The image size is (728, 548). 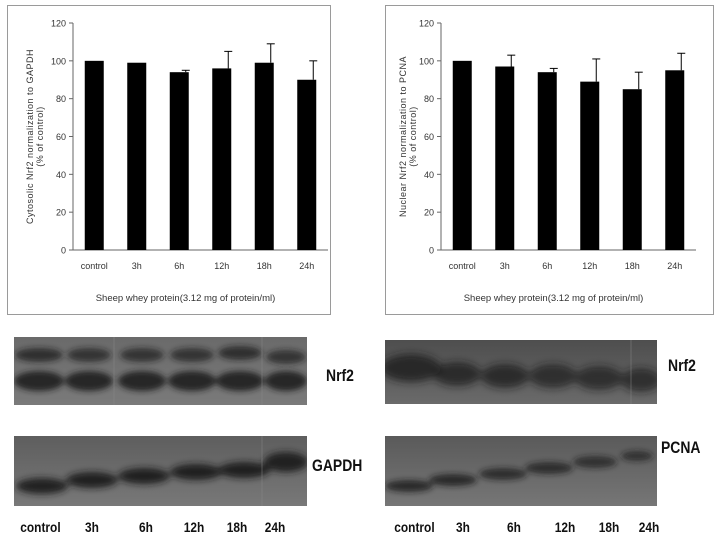 What do you see at coordinates (682, 365) in the screenshot?
I see `blot-label-nrf2-right: Nrf2` at bounding box center [682, 365].